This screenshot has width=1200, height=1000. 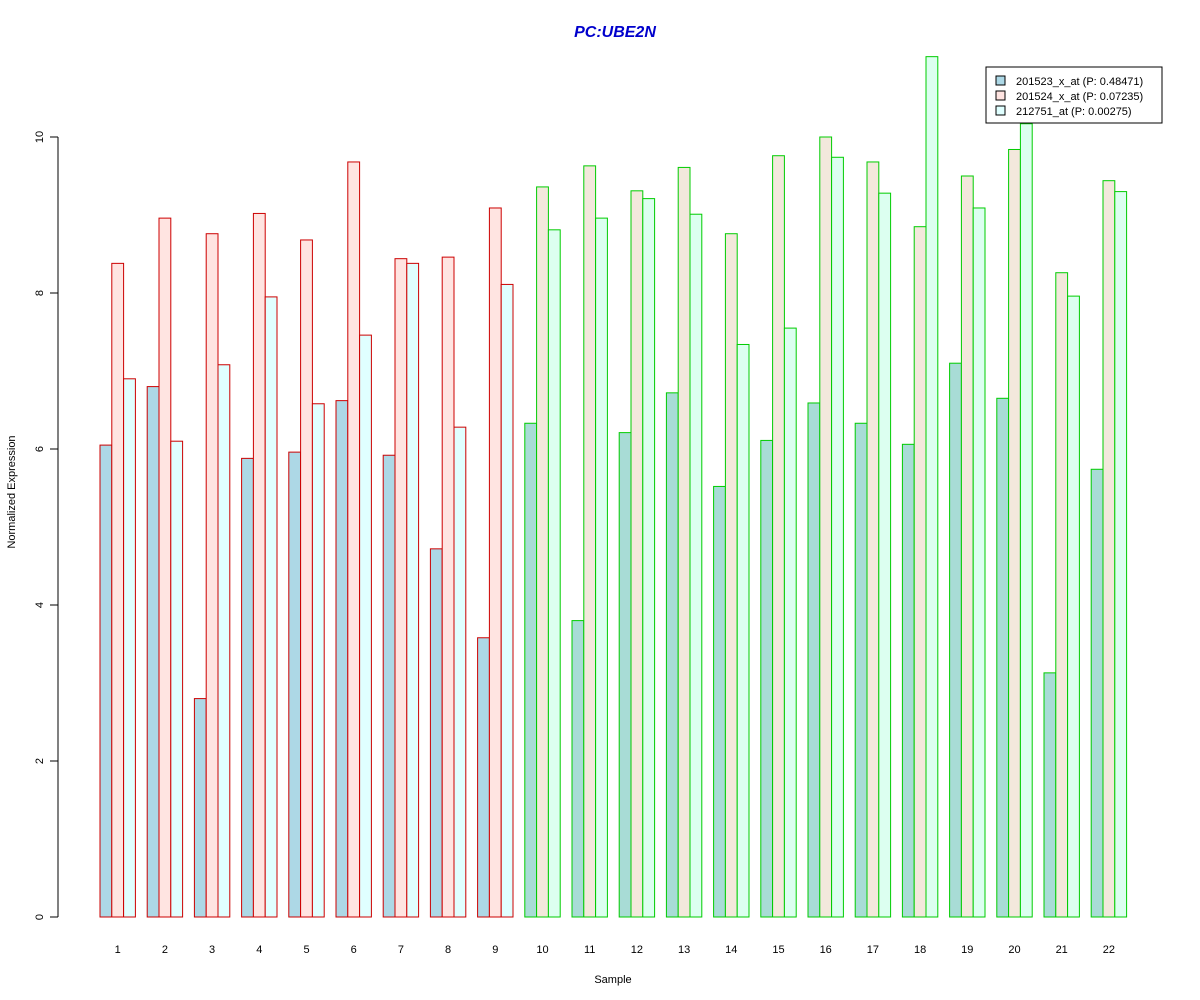 What do you see at coordinates (1079, 82) in the screenshot?
I see `legend-label-0: 201523_x_at (P: 0.48471)` at bounding box center [1079, 82].